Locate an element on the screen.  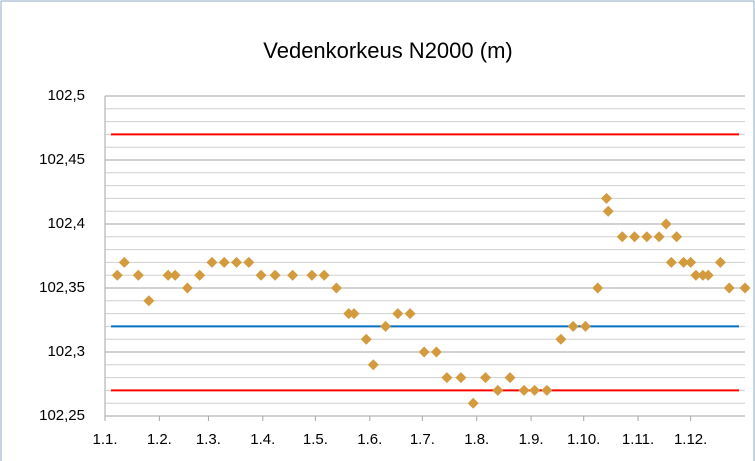
chart-title: Vedenkorkeus N2000 (m) is located at coordinates (387, 50).